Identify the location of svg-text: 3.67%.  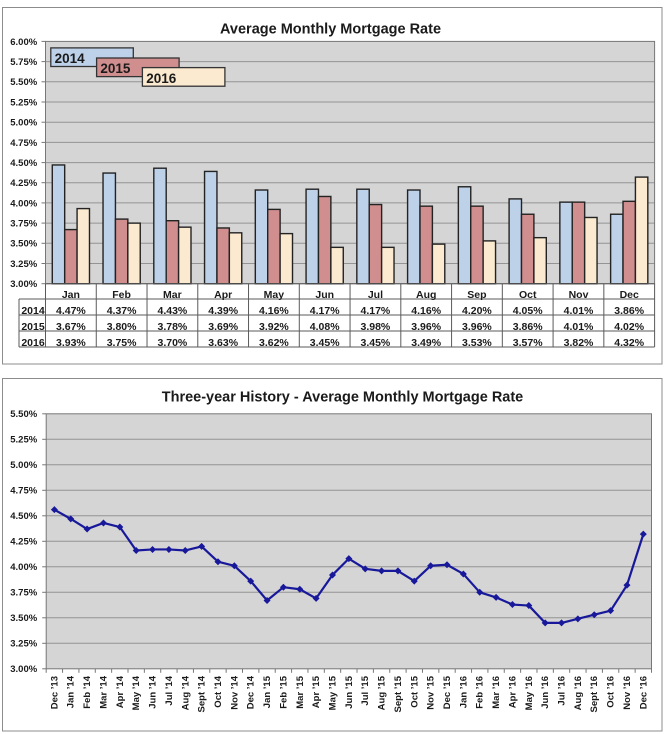
(71, 327).